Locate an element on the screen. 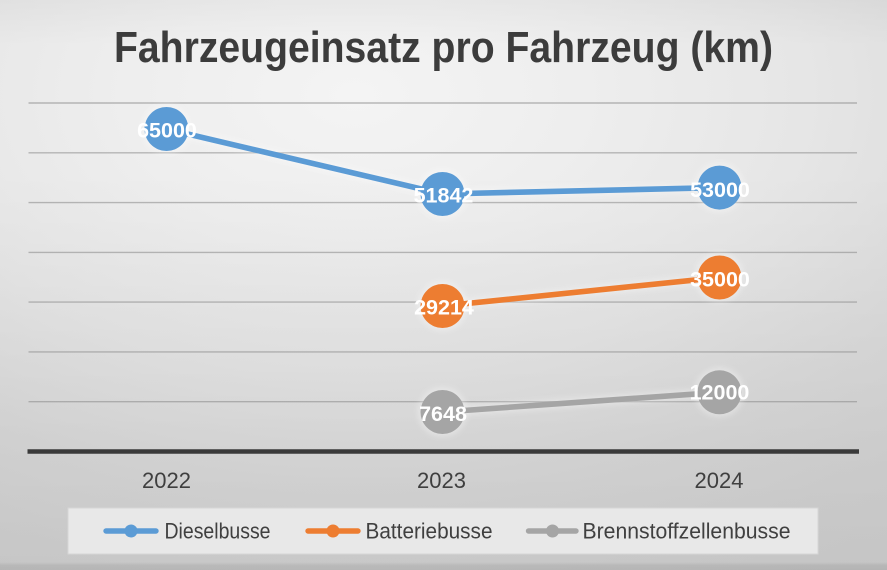  svg-text: 2024 is located at coordinates (719, 480).